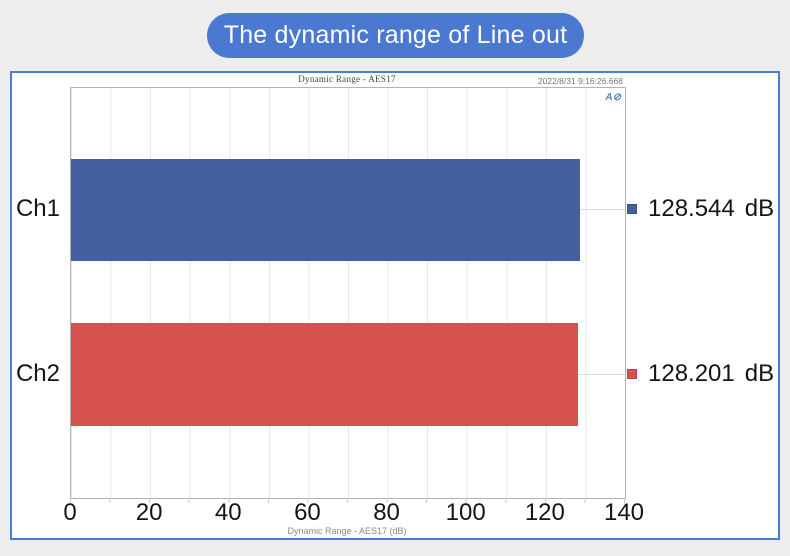  Describe the element at coordinates (37, 373) in the screenshot. I see `category-label-ch2: Ch2` at that location.